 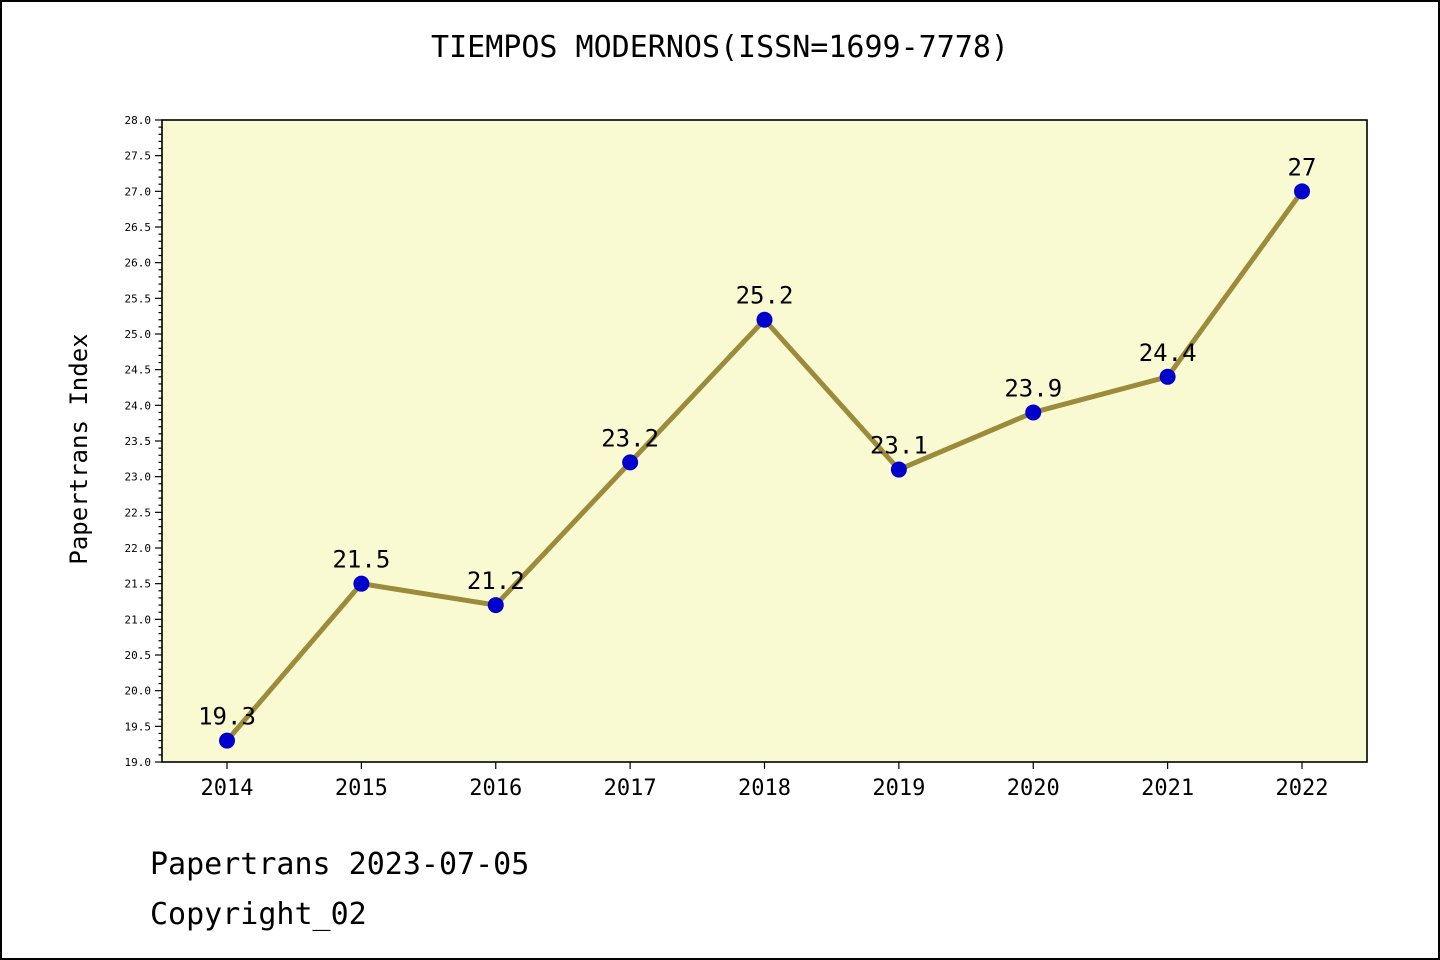 What do you see at coordinates (630, 788) in the screenshot?
I see `x-tick-label: 2017` at bounding box center [630, 788].